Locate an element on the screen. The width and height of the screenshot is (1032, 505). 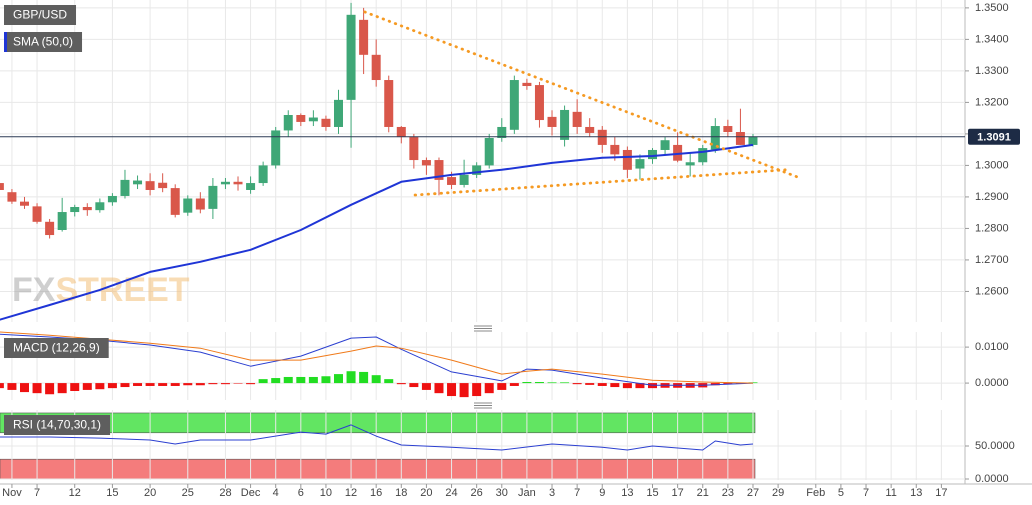
x-tick-label: 29 is located at coordinates (778, 493).